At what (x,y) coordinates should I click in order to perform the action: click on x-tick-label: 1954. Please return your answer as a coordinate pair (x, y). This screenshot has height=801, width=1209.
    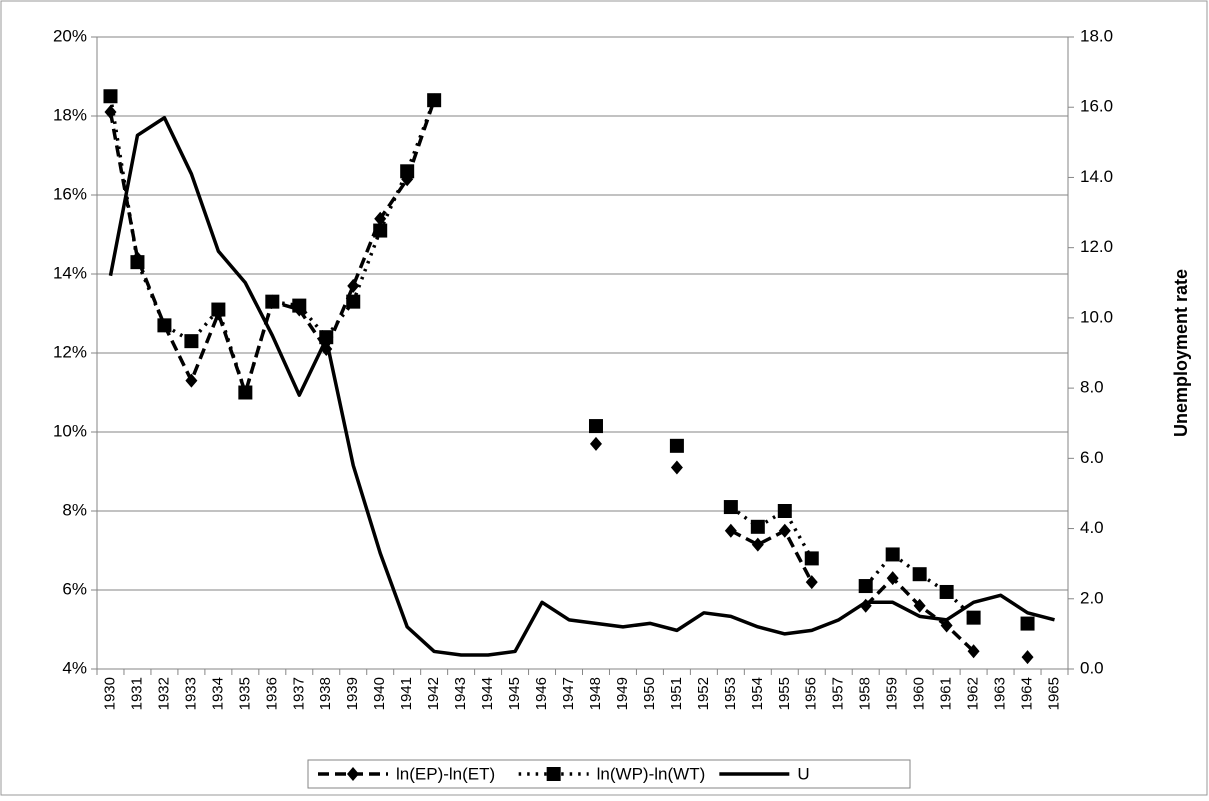
    Looking at the image, I should click on (757, 693).